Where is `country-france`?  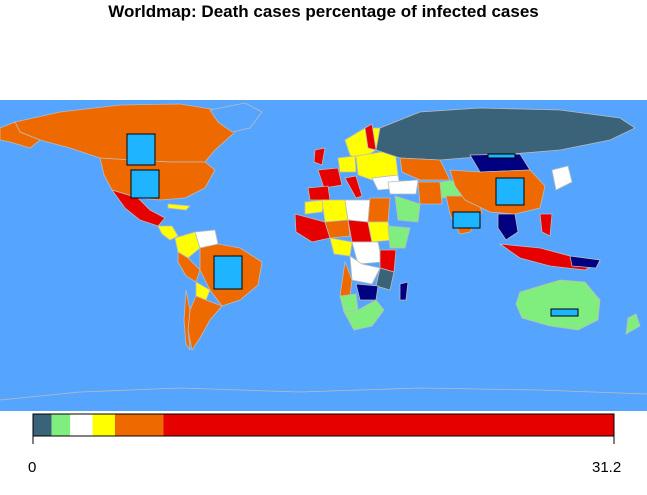
country-france is located at coordinates (330, 178).